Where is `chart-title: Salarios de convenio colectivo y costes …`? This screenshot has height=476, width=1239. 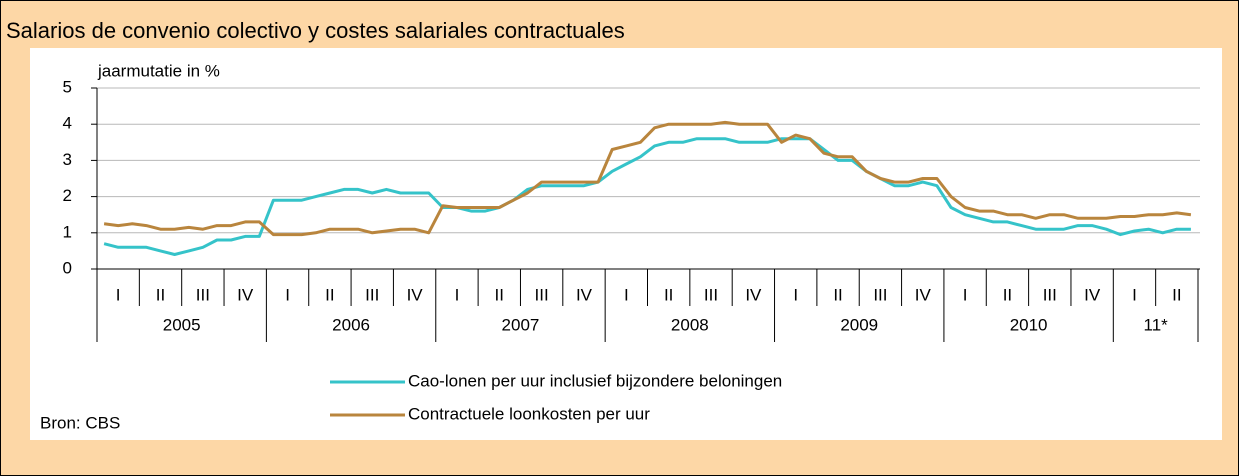 chart-title: Salarios de convenio colectivo y costes … is located at coordinates (315, 30).